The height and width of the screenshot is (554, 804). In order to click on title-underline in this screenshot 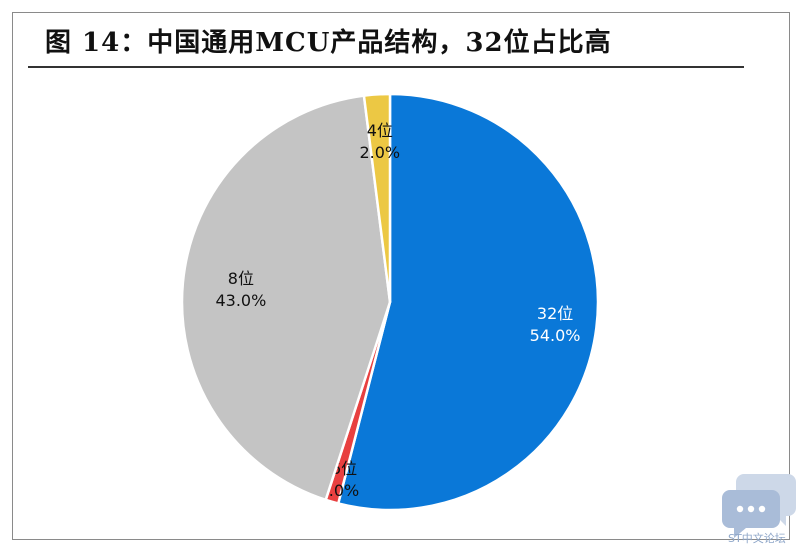, I will do `click(386, 67)`.